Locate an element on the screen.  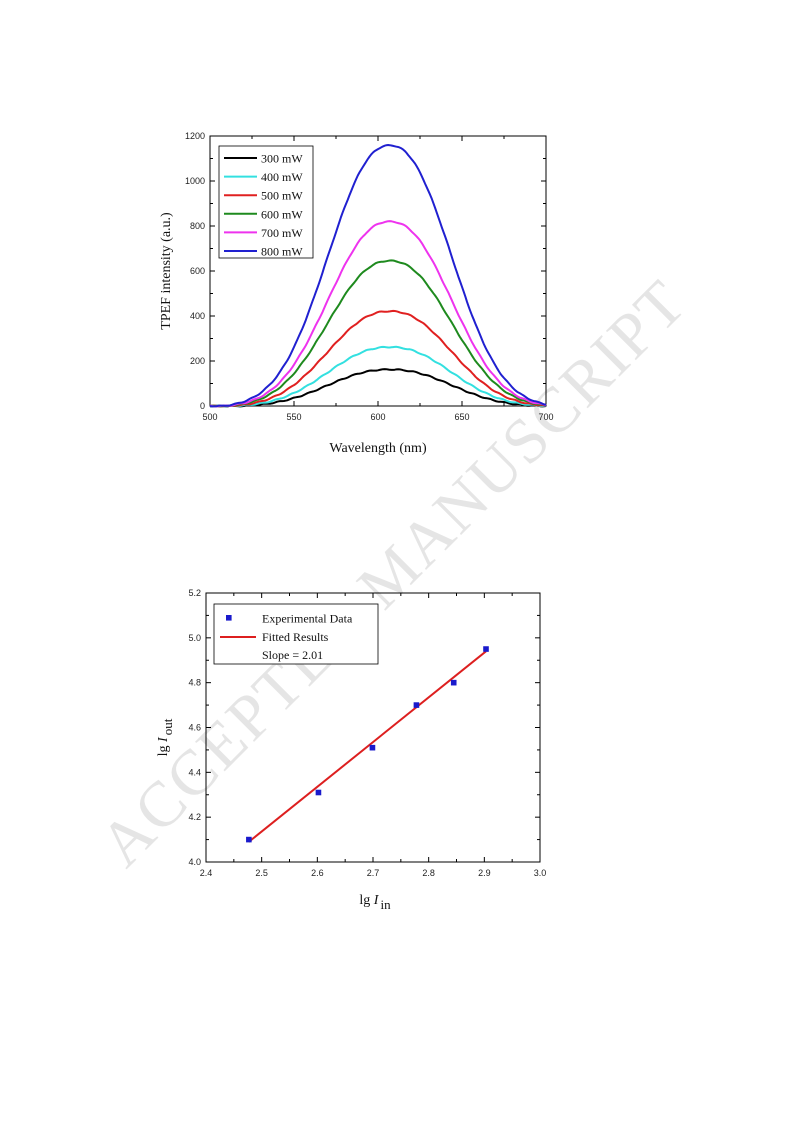
chart1-series-line-300-mw is located at coordinates (378, 388).